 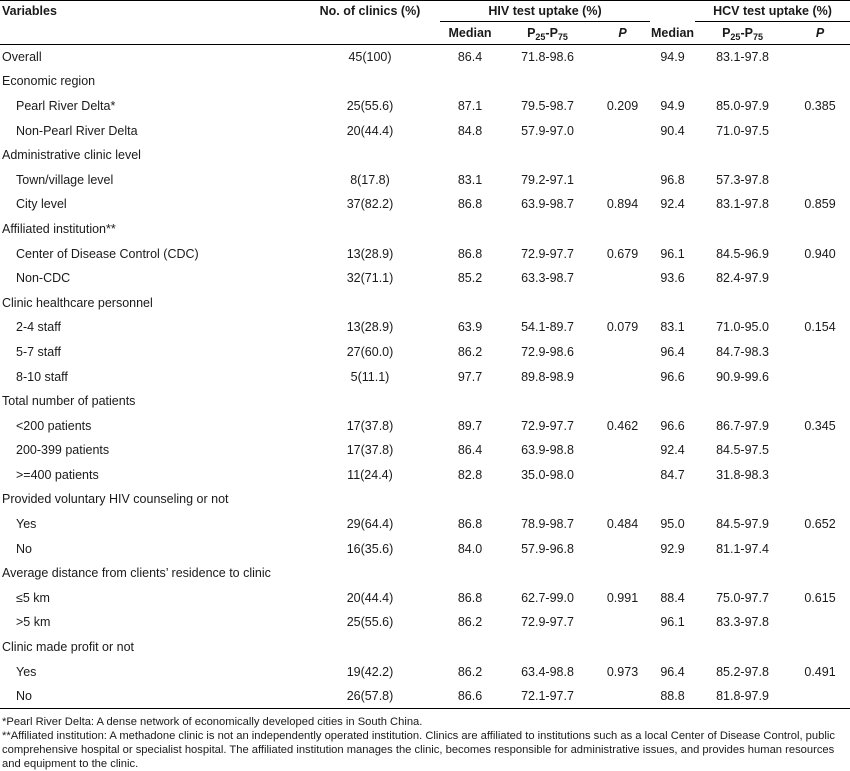 I want to click on cell-clinics: 13(28.9), so click(x=370, y=253).